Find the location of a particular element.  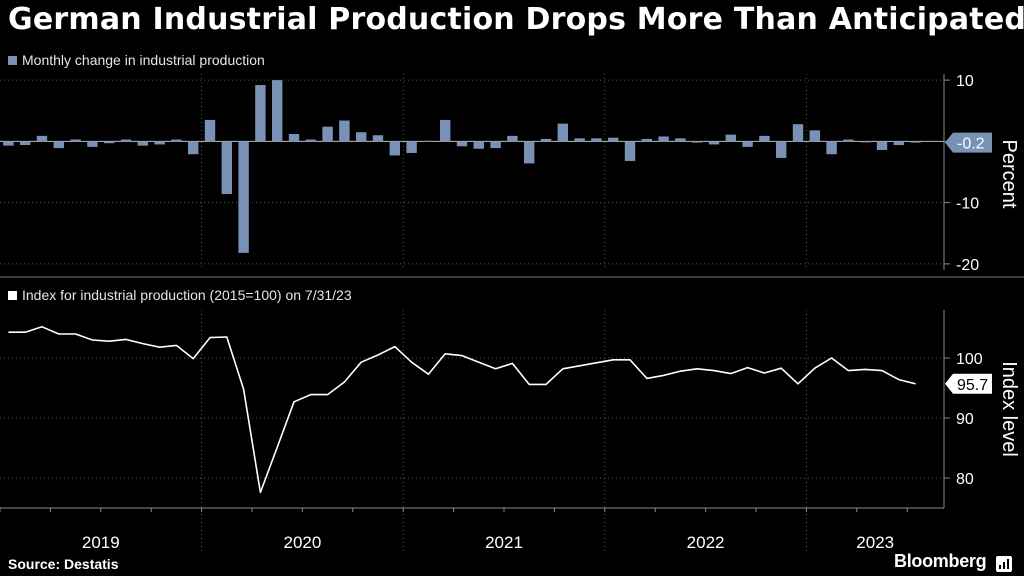

bar-last-value-flag is located at coordinates (968, 142).